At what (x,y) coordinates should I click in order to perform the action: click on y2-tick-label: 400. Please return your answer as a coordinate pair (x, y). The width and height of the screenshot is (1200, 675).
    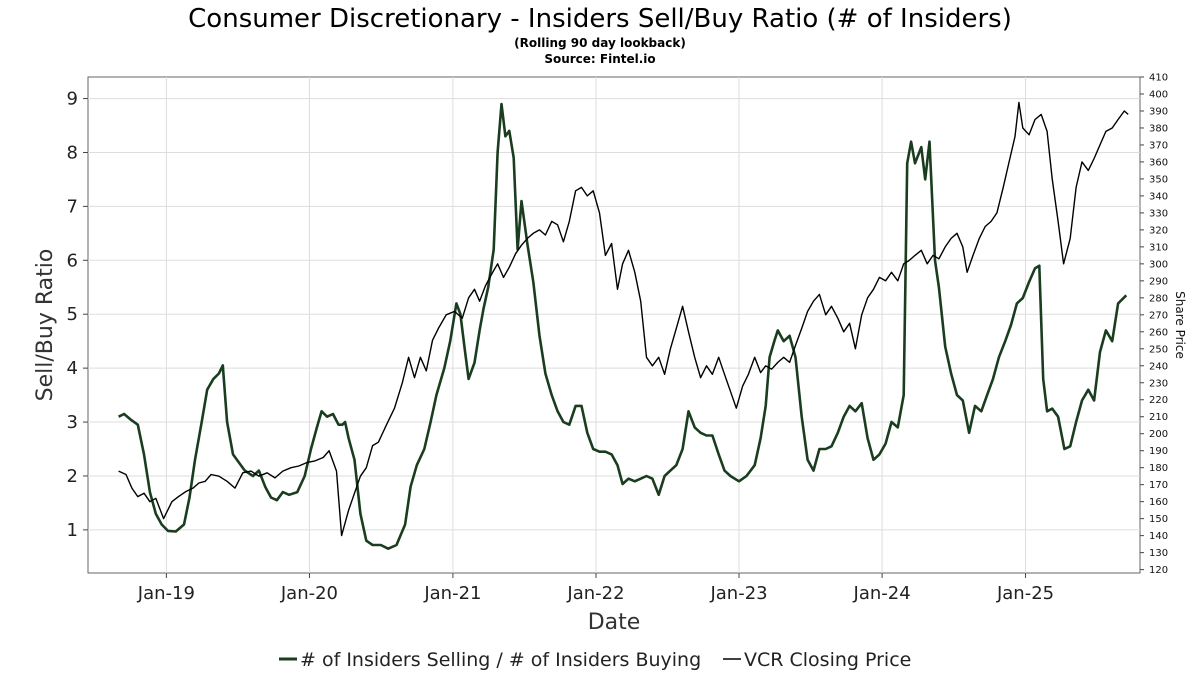
    Looking at the image, I should click on (1158, 94).